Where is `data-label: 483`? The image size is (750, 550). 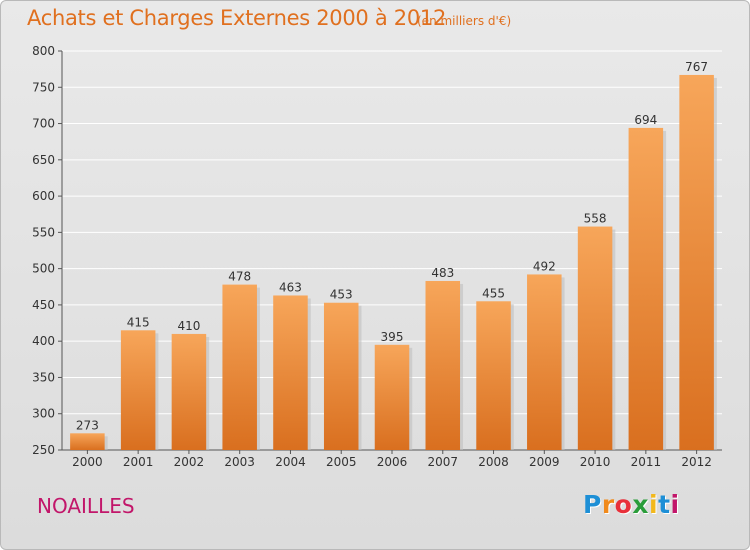 data-label: 483 is located at coordinates (442, 273).